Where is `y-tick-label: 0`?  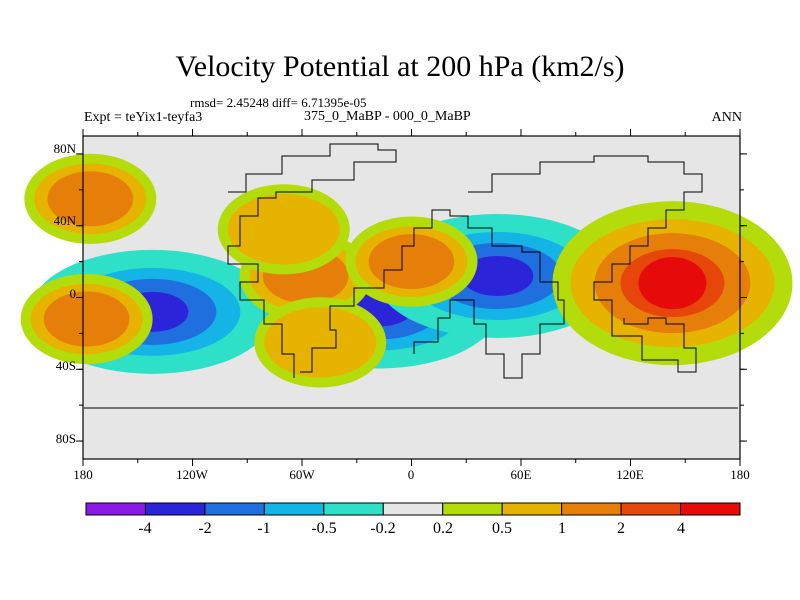 y-tick-label: 0 is located at coordinates (73, 293).